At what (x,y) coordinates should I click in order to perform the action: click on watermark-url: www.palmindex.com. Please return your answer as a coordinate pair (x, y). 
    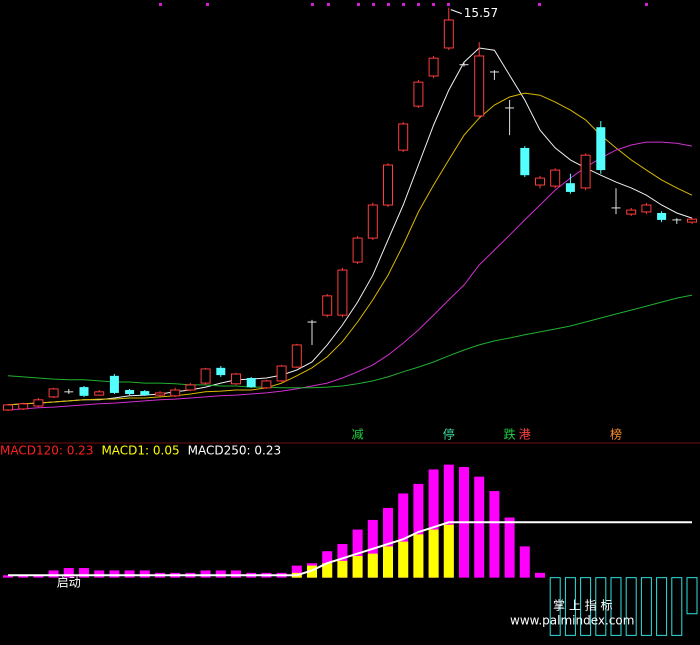
    Looking at the image, I should click on (572, 621).